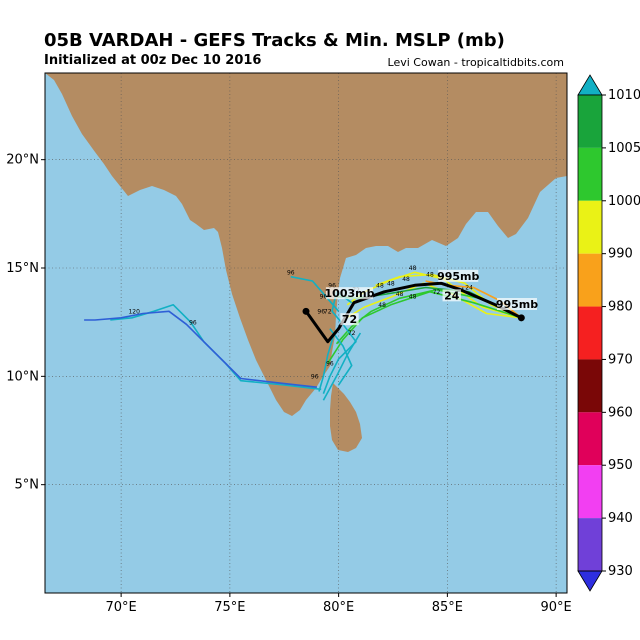 The width and height of the screenshot is (640, 640). Describe the element at coordinates (22, 160) in the screenshot. I see `lat-tick-label: 20°N` at that location.